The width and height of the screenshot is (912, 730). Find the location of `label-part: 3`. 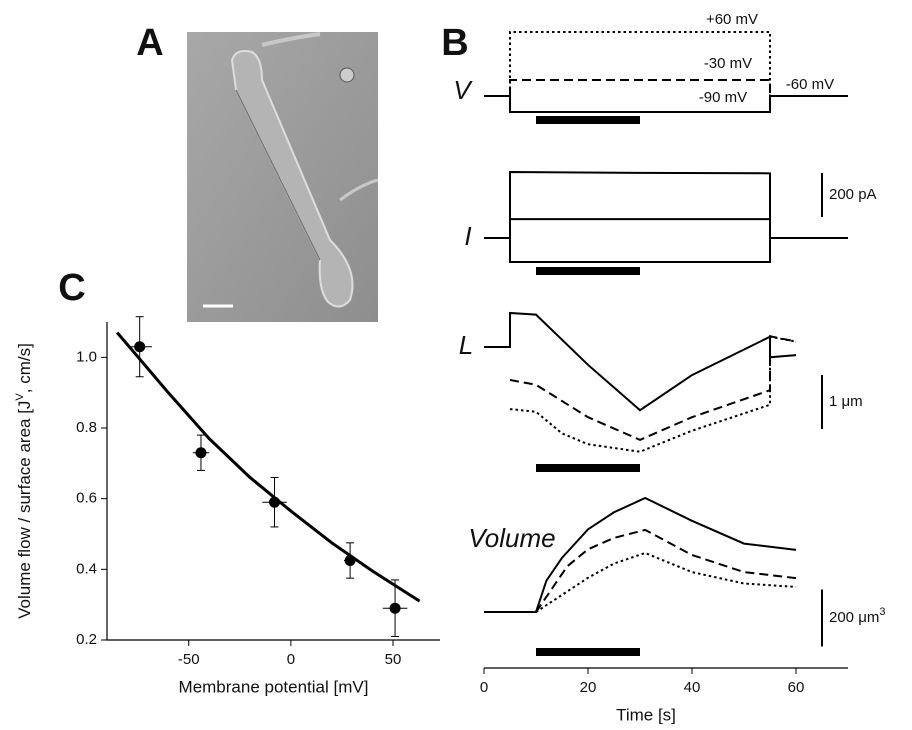

label-part: 3 is located at coordinates (882, 612).